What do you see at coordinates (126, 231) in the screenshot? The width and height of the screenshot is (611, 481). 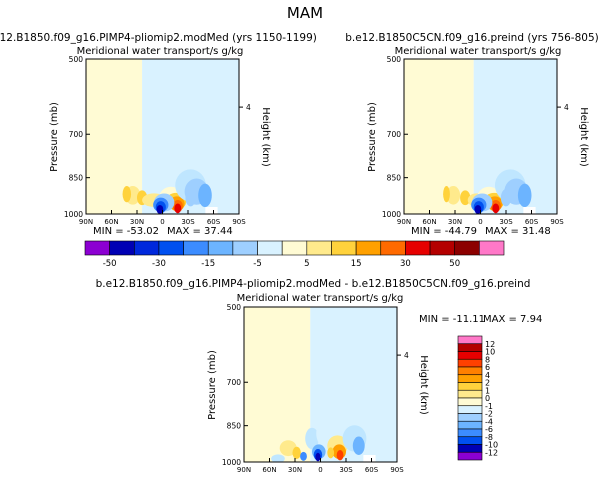 I see `min-label: MIN = -53.02` at bounding box center [126, 231].